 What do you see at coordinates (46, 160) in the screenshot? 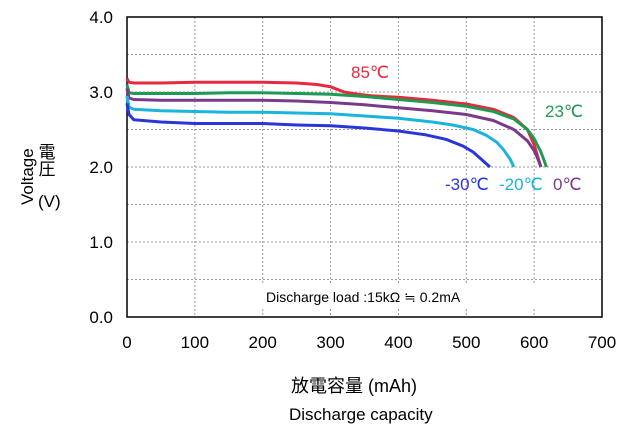
I see `y-axis-title-jp: 電圧` at bounding box center [46, 160].